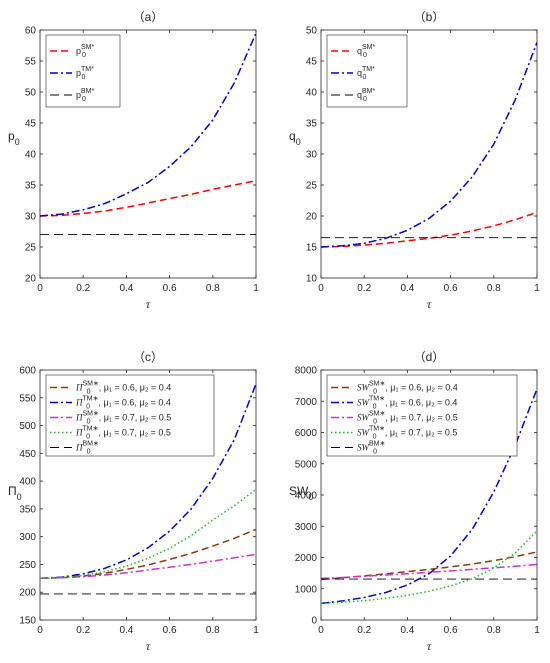 This screenshot has width=550, height=663. Describe the element at coordinates (27, 509) in the screenshot. I see `y-tick-label: 350` at that location.